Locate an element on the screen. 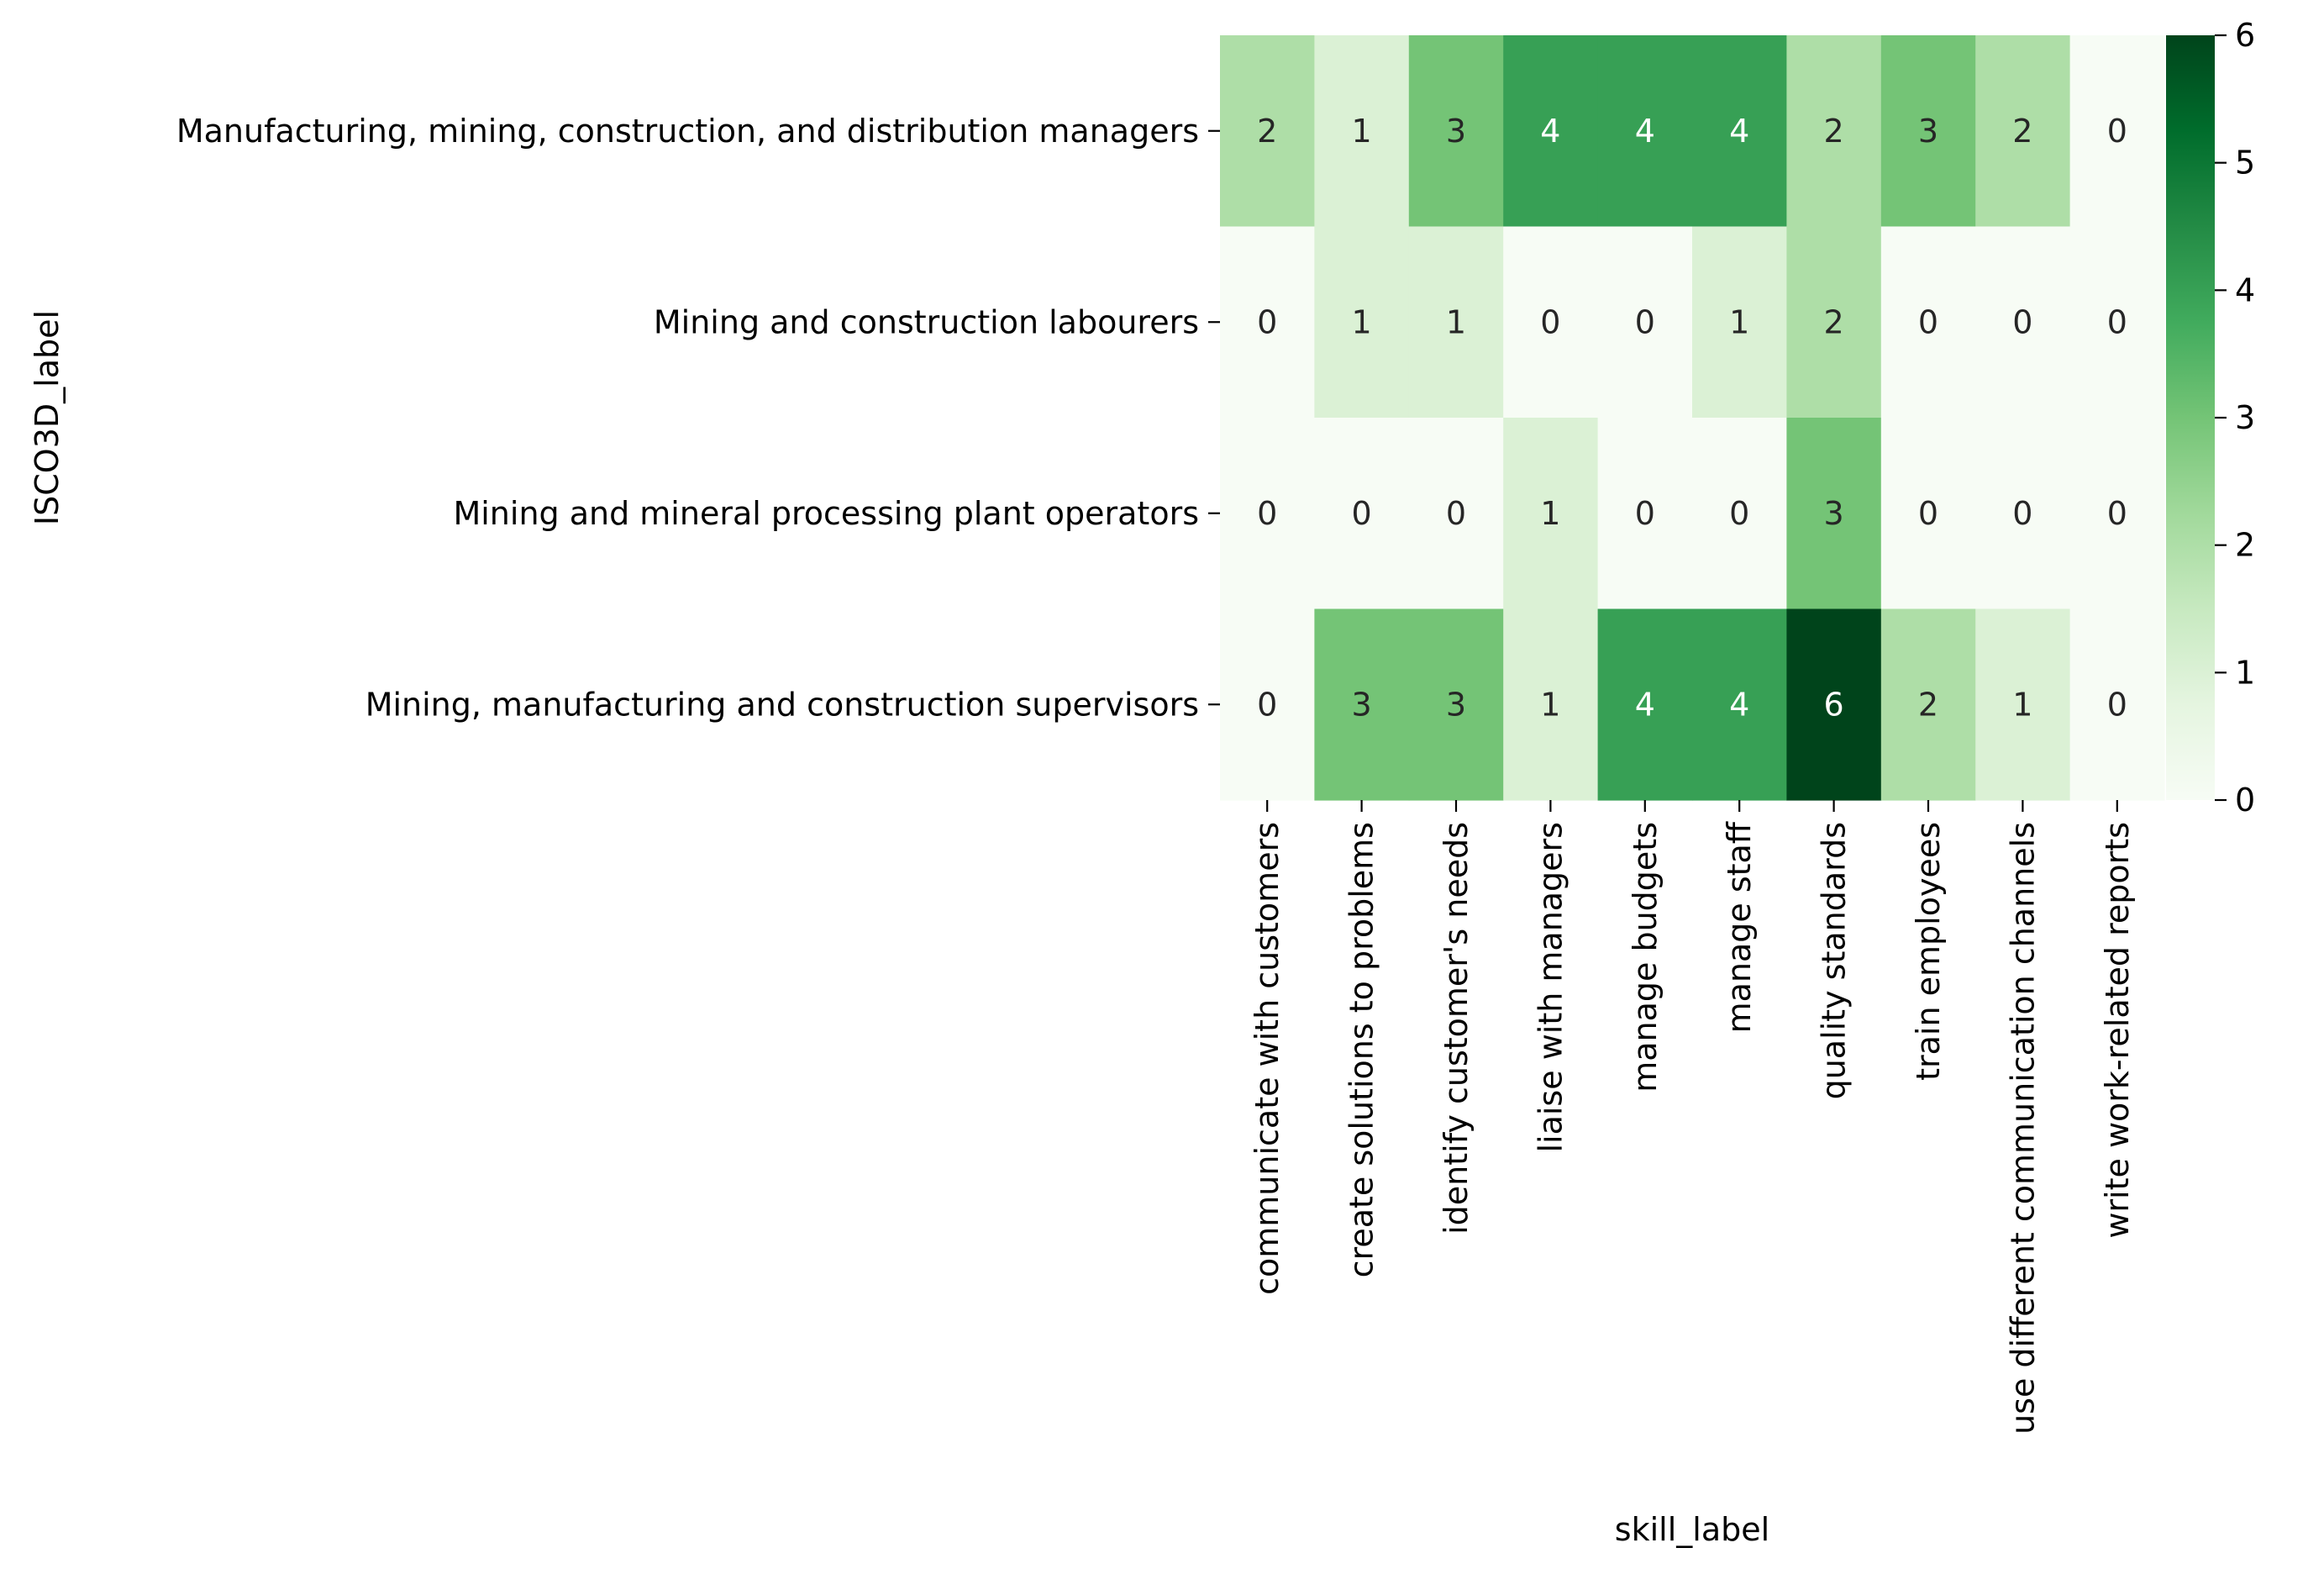 This screenshot has height=1569, width=2324. colorbar: 0 1 2 3 4 5 6 is located at coordinates (2210, 418).